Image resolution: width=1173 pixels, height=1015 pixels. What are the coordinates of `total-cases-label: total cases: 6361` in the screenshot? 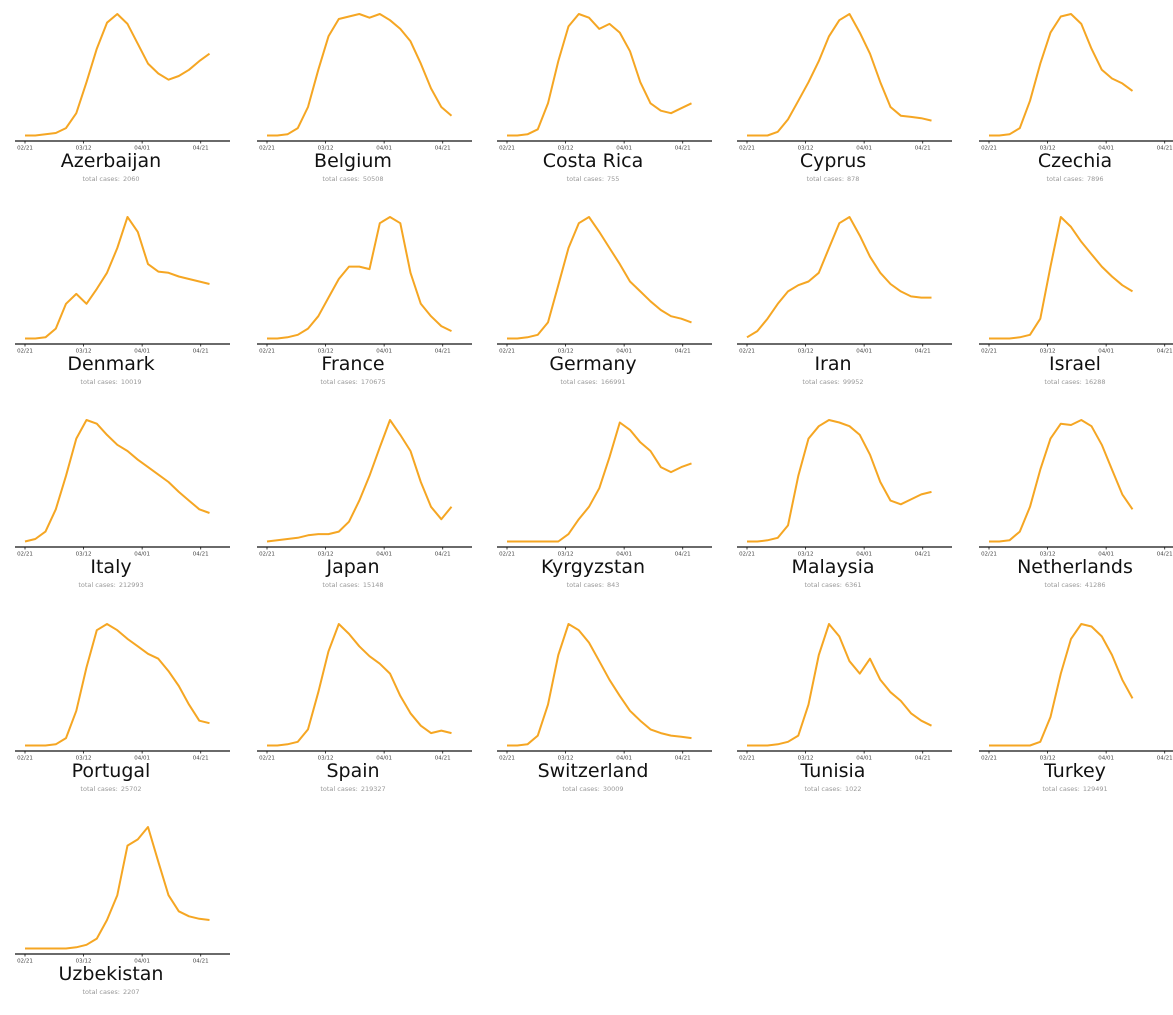 It's located at (833, 585).